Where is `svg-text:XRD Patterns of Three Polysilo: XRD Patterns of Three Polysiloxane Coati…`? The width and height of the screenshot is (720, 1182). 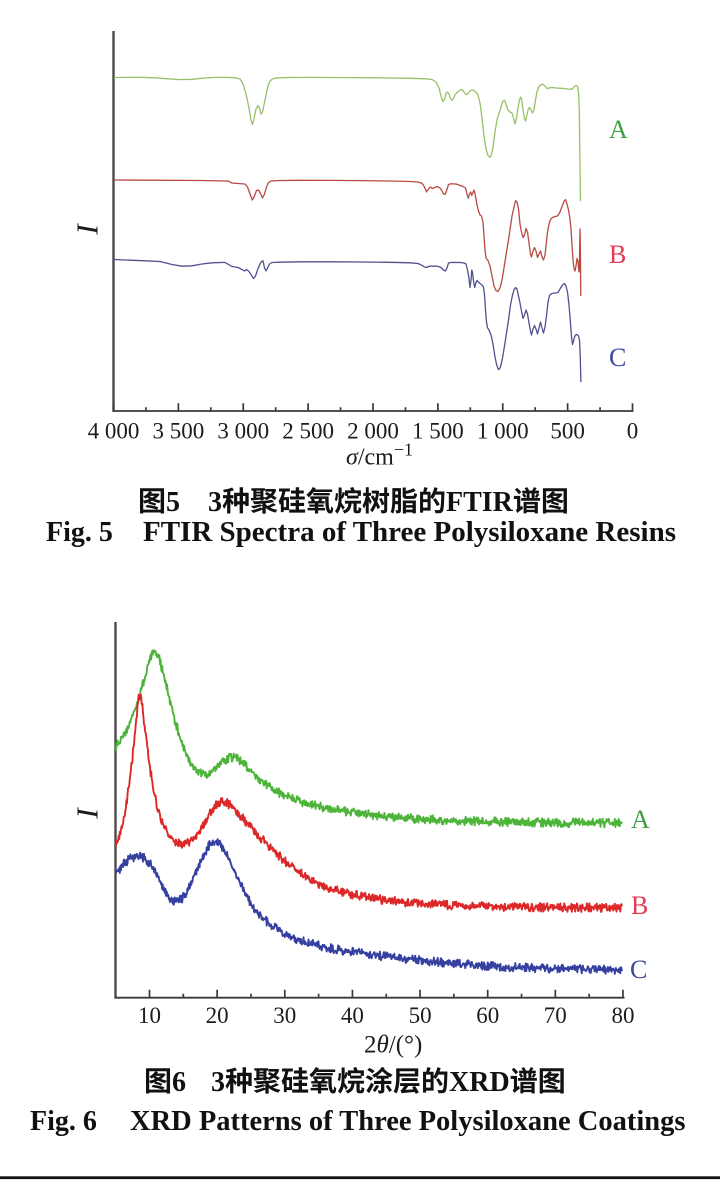 svg-text:XRD Patterns of Three Polysilo: XRD Patterns of Three Polysiloxane Coati… is located at coordinates (407, 1121).